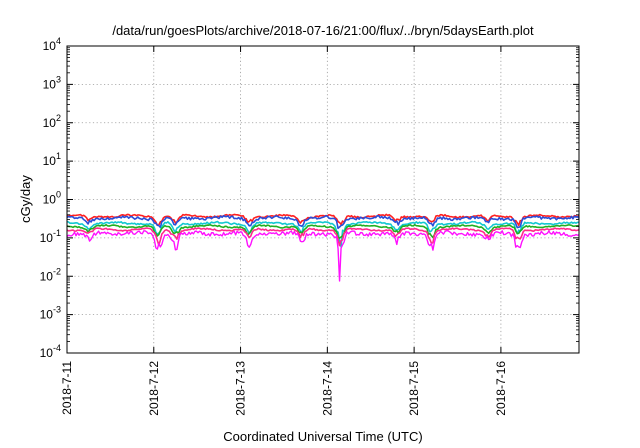  I want to click on series-group, so click(323, 247).